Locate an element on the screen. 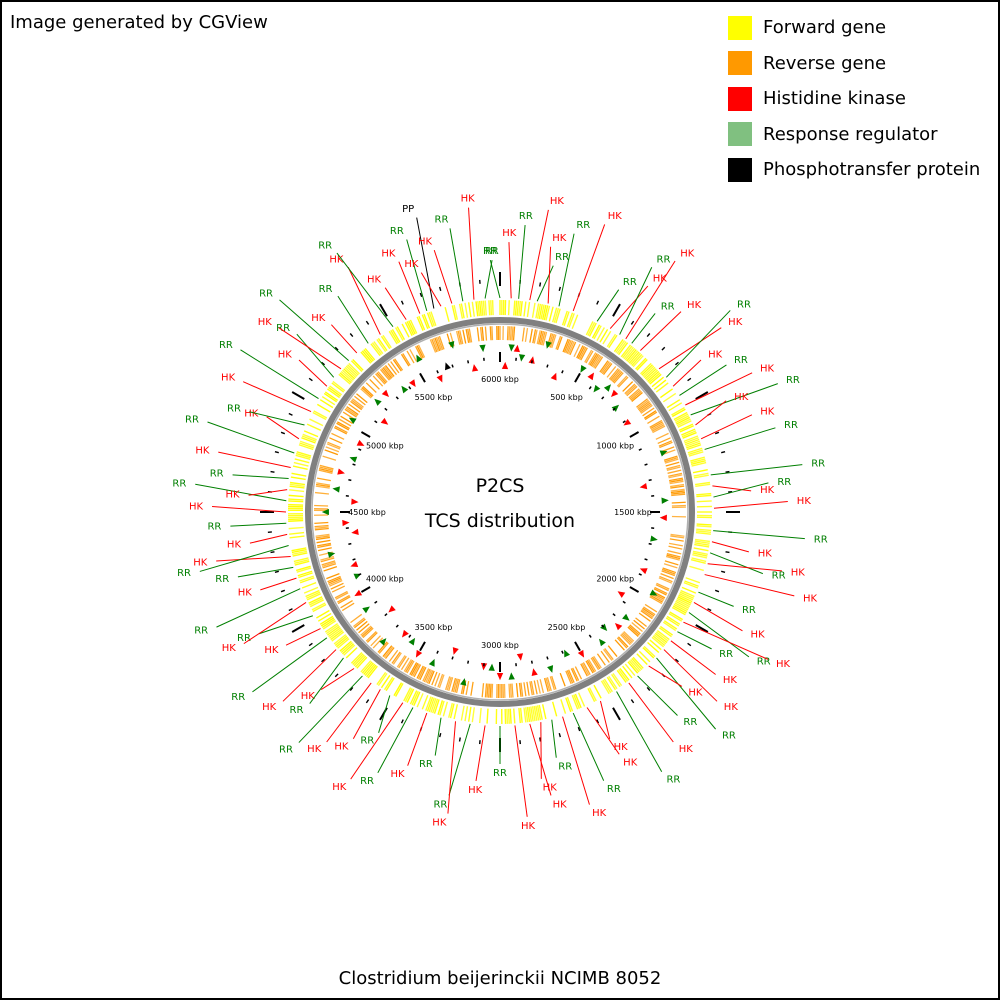  legend-swatch-phosphotransfer-protein is located at coordinates (740, 169).